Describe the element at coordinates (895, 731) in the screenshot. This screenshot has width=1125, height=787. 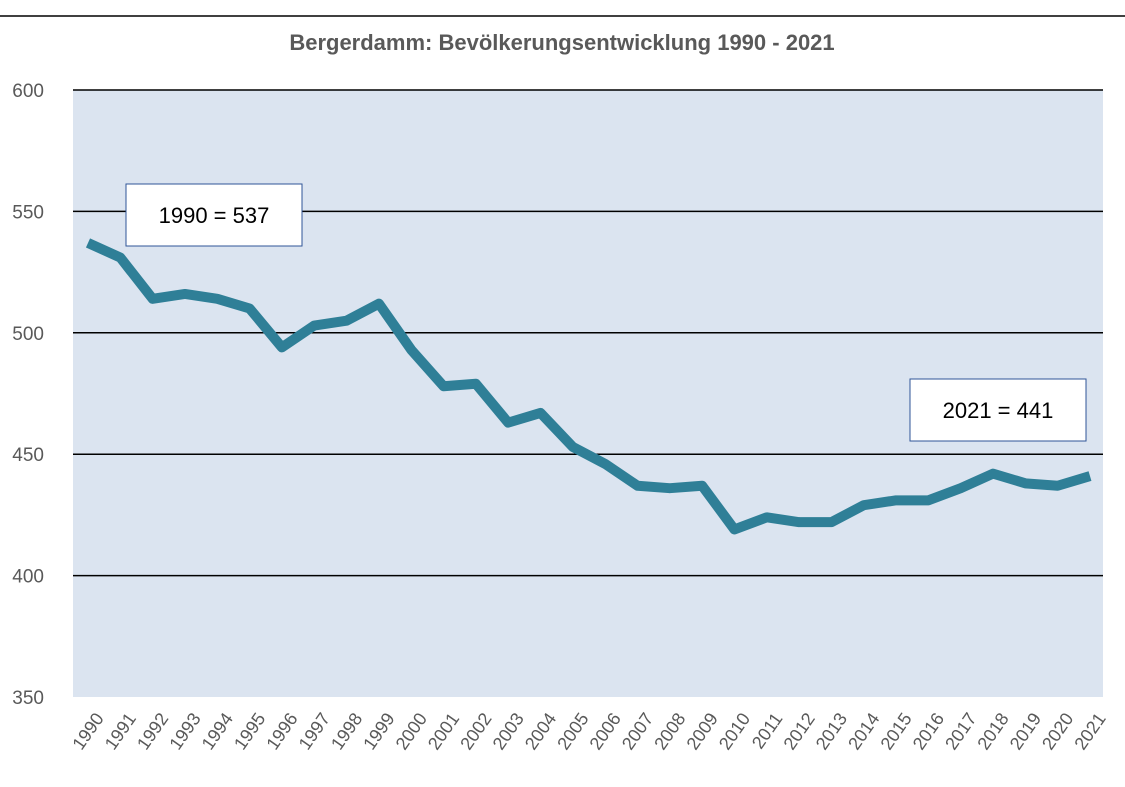
I see `x-tick-label: 2015` at that location.